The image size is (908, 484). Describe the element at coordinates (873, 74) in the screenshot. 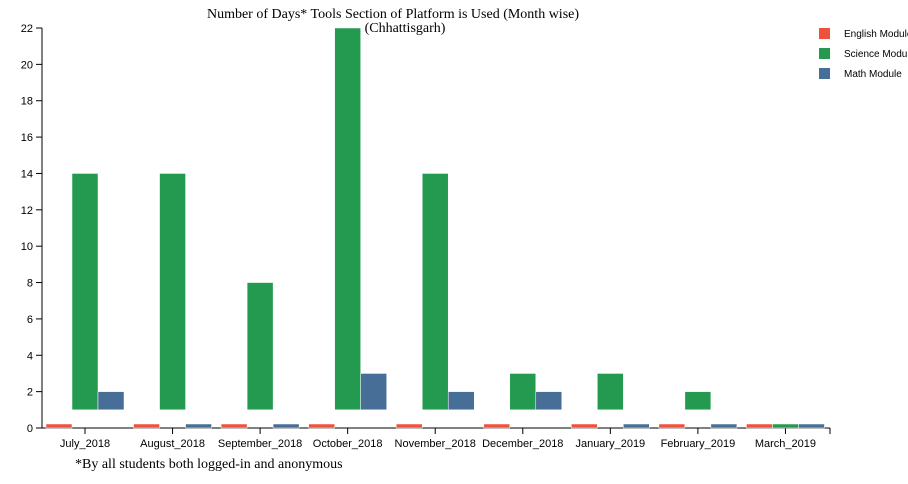

I see `legend-label: Math Module` at that location.